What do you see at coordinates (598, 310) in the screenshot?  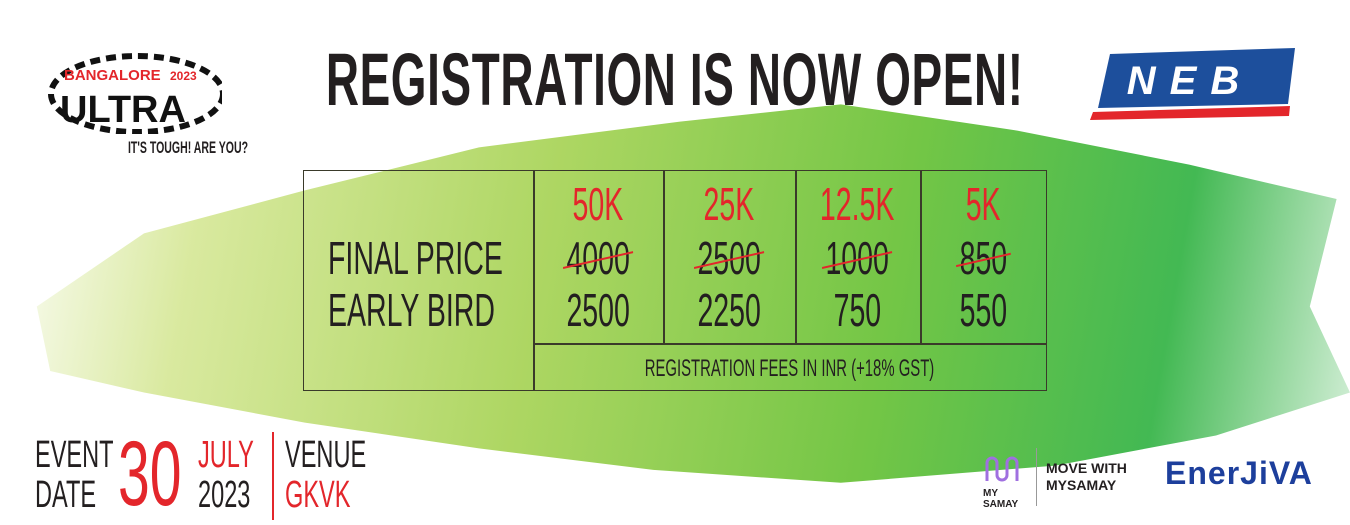 I see `early-bird-50k: 2500` at bounding box center [598, 310].